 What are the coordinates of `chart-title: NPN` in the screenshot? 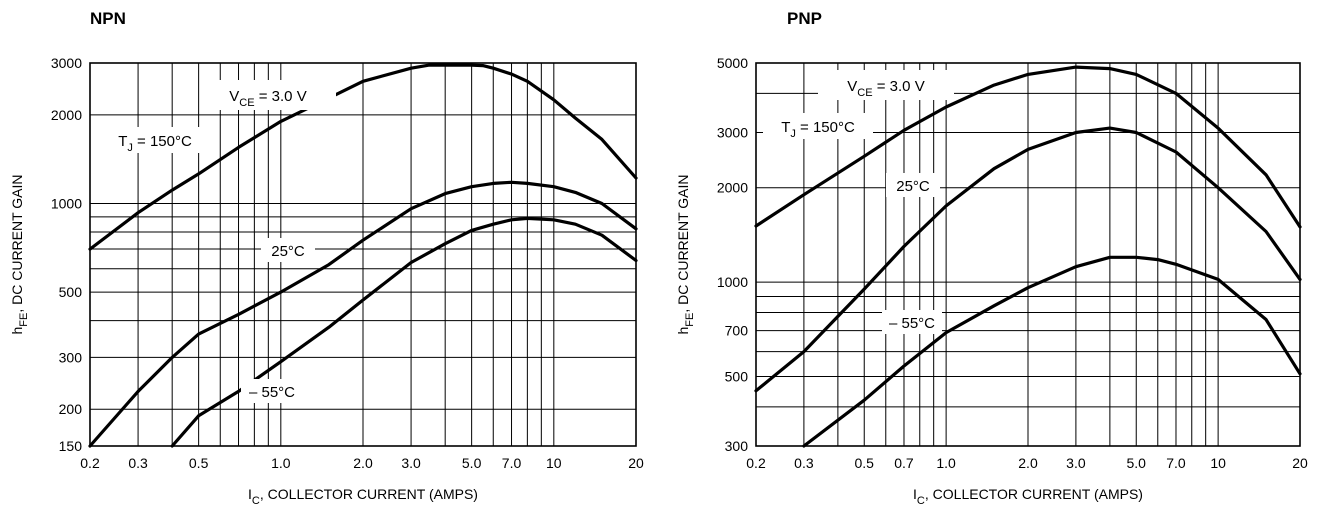 It's located at (108, 18).